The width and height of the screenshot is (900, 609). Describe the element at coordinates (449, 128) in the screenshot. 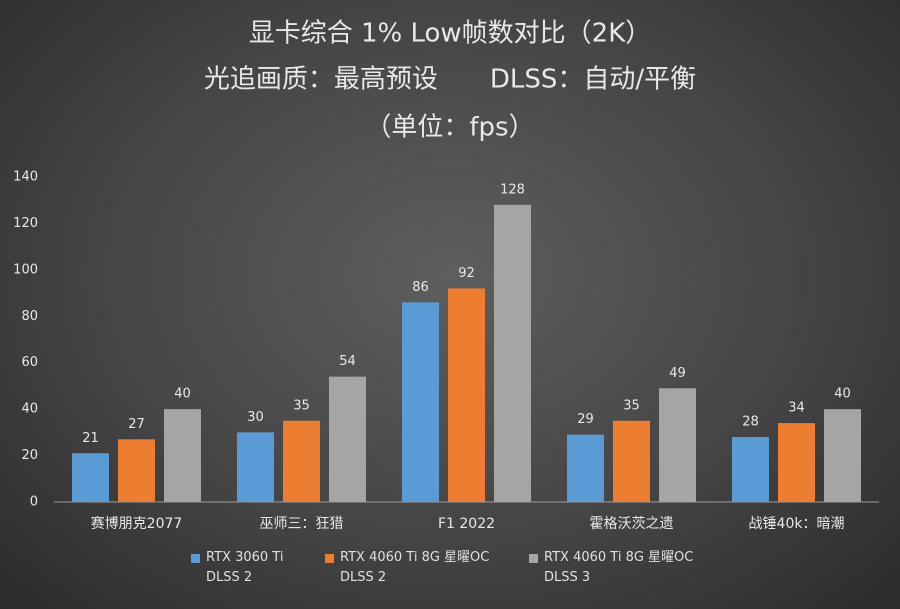

I see `chart-title: （单位：fps）` at that location.